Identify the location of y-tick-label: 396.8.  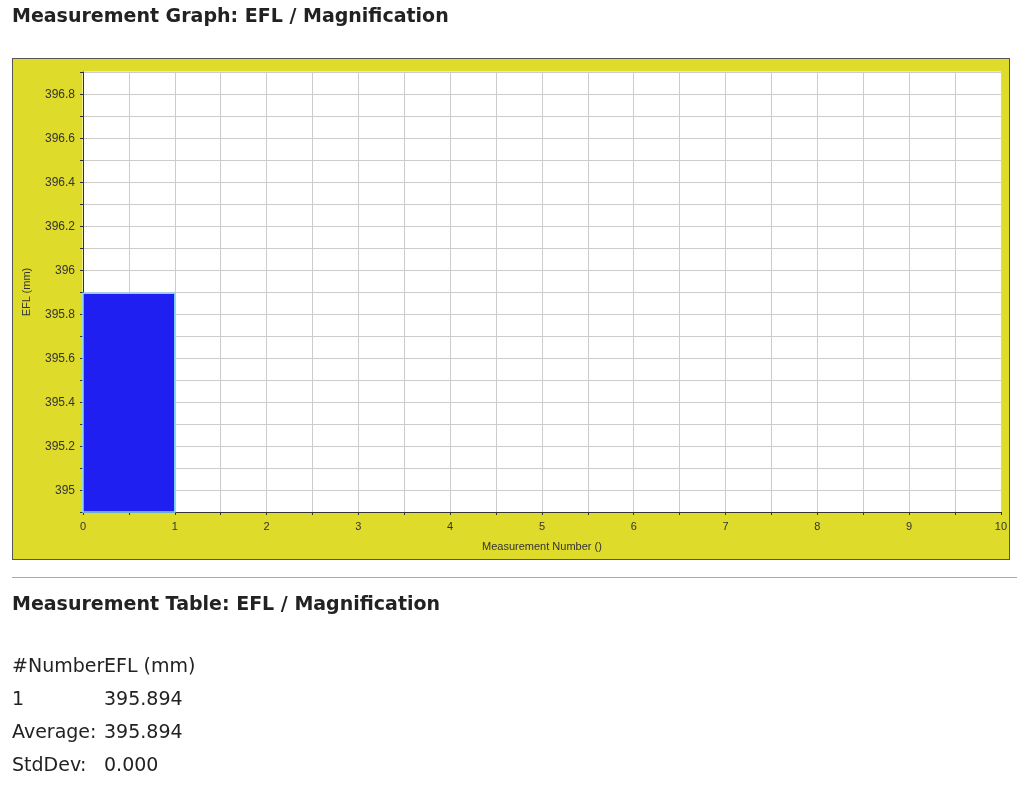
(60, 94).